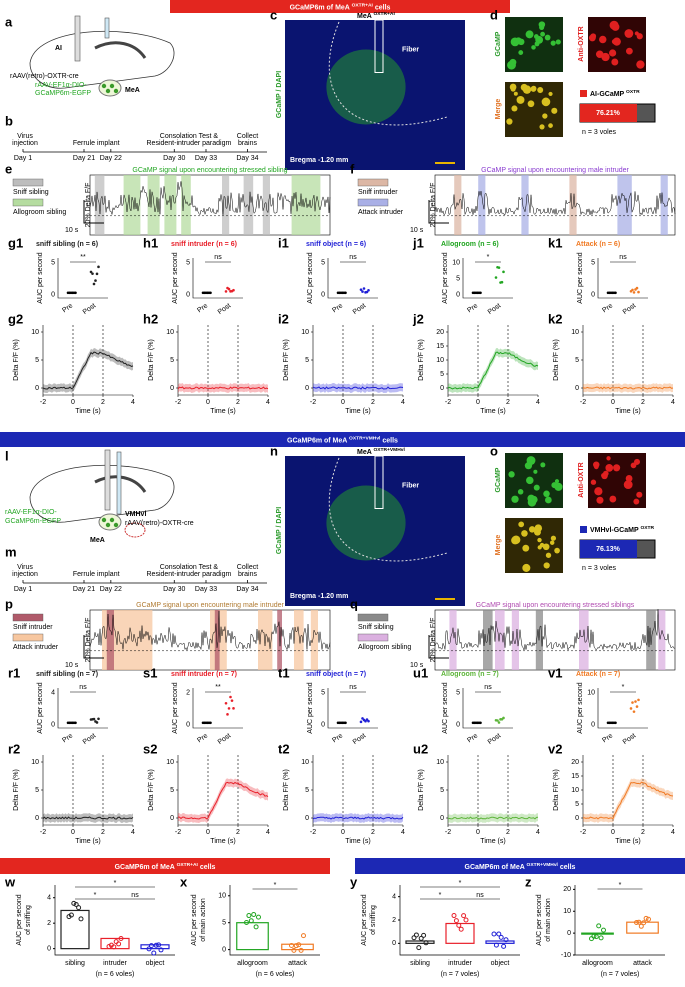 The width and height of the screenshot is (685, 987). I want to click on legend-swatch, so click(28, 202).